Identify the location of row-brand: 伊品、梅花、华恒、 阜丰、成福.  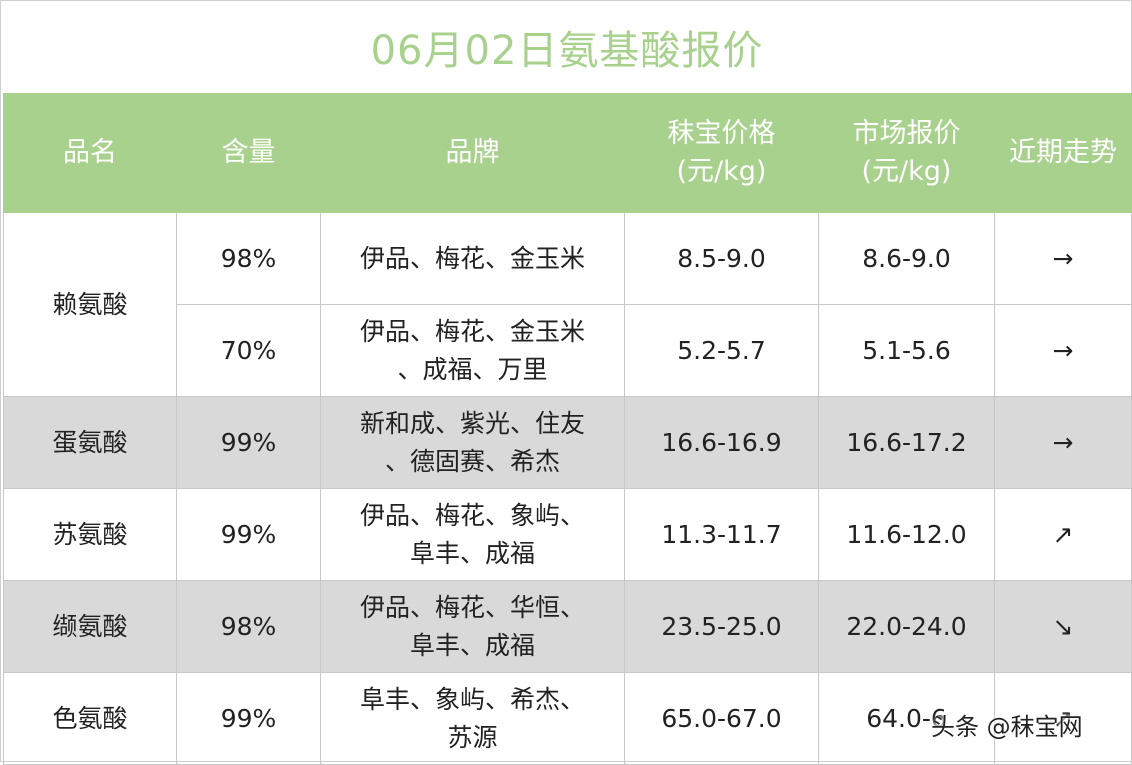
(472, 626).